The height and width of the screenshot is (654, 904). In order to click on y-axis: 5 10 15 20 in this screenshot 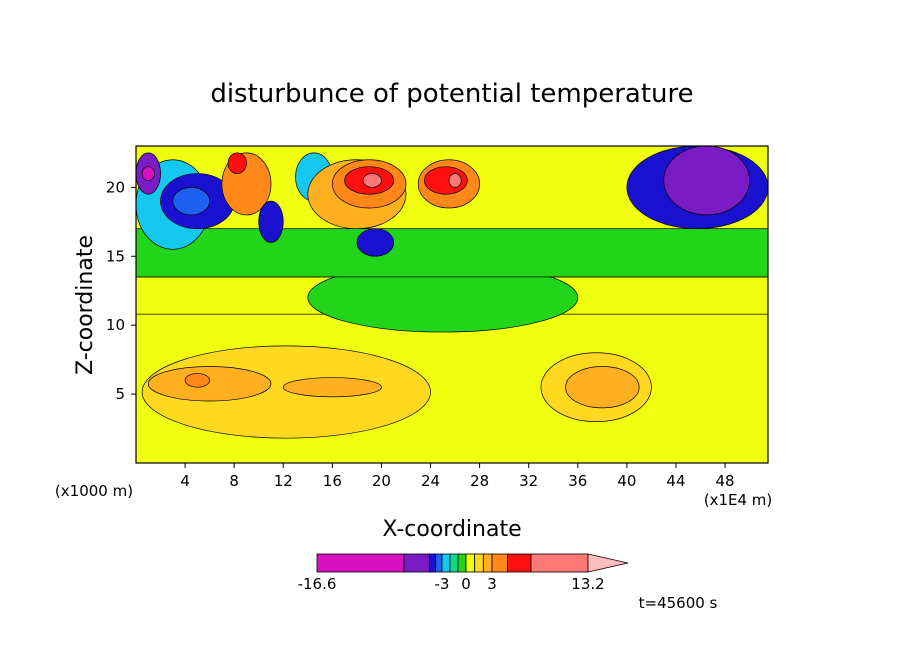, I will do `click(121, 290)`.